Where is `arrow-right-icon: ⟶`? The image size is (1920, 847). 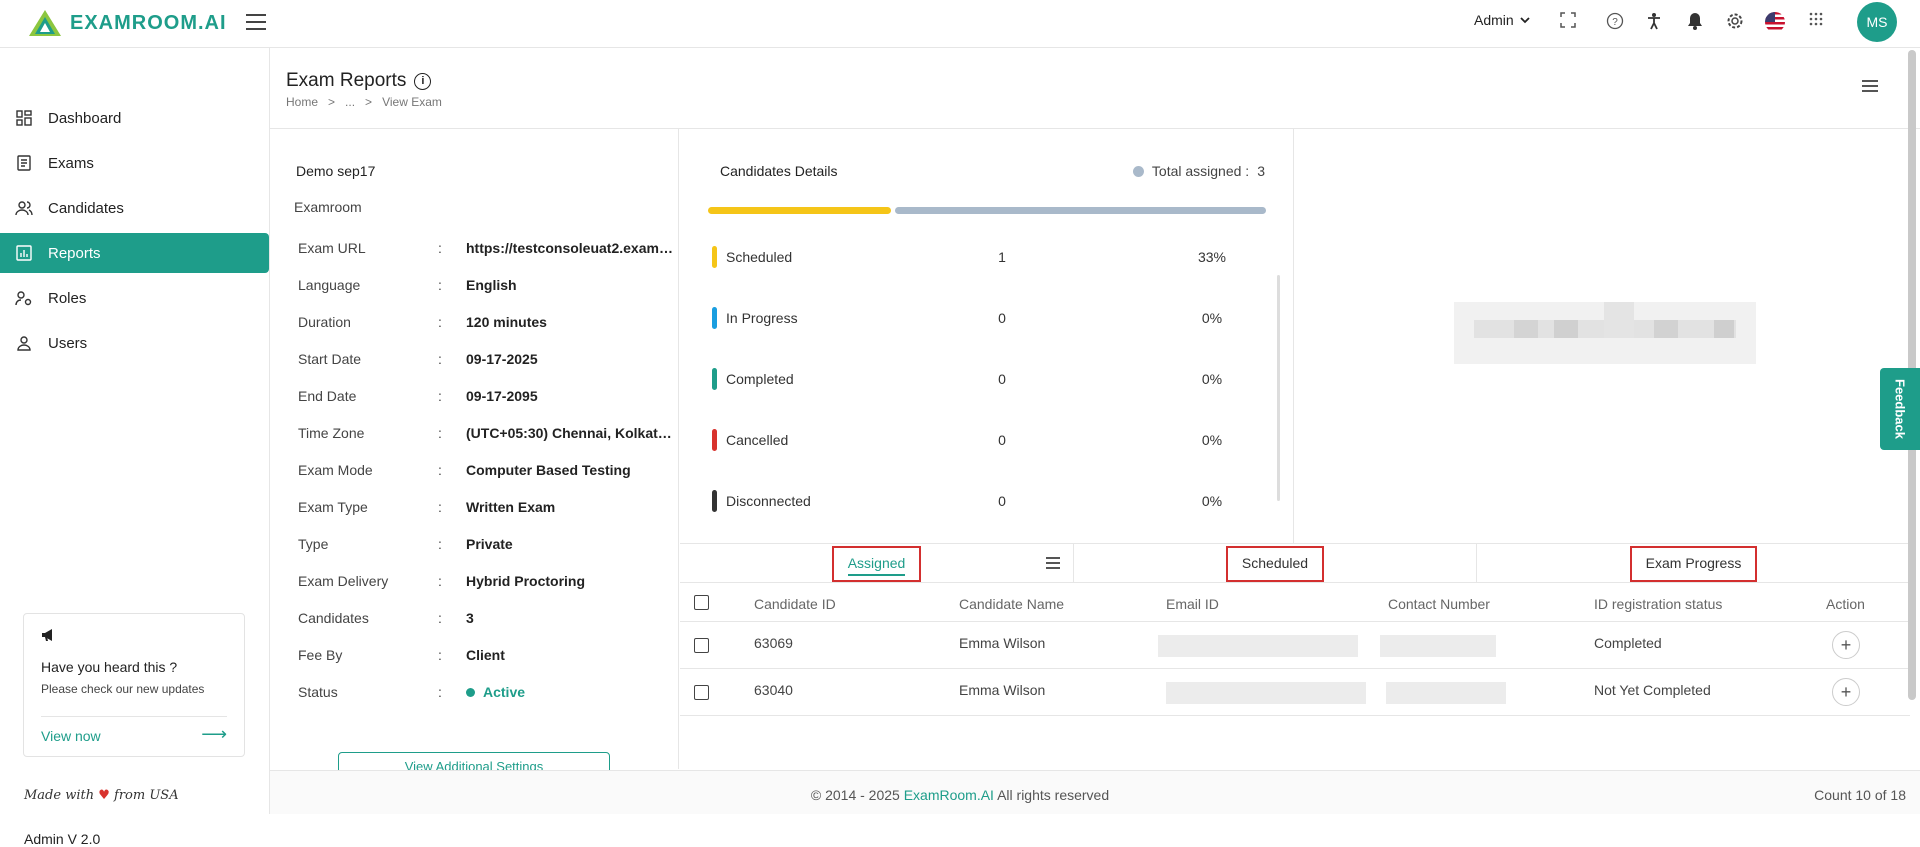
arrow-right-icon: ⟶ is located at coordinates (214, 734).